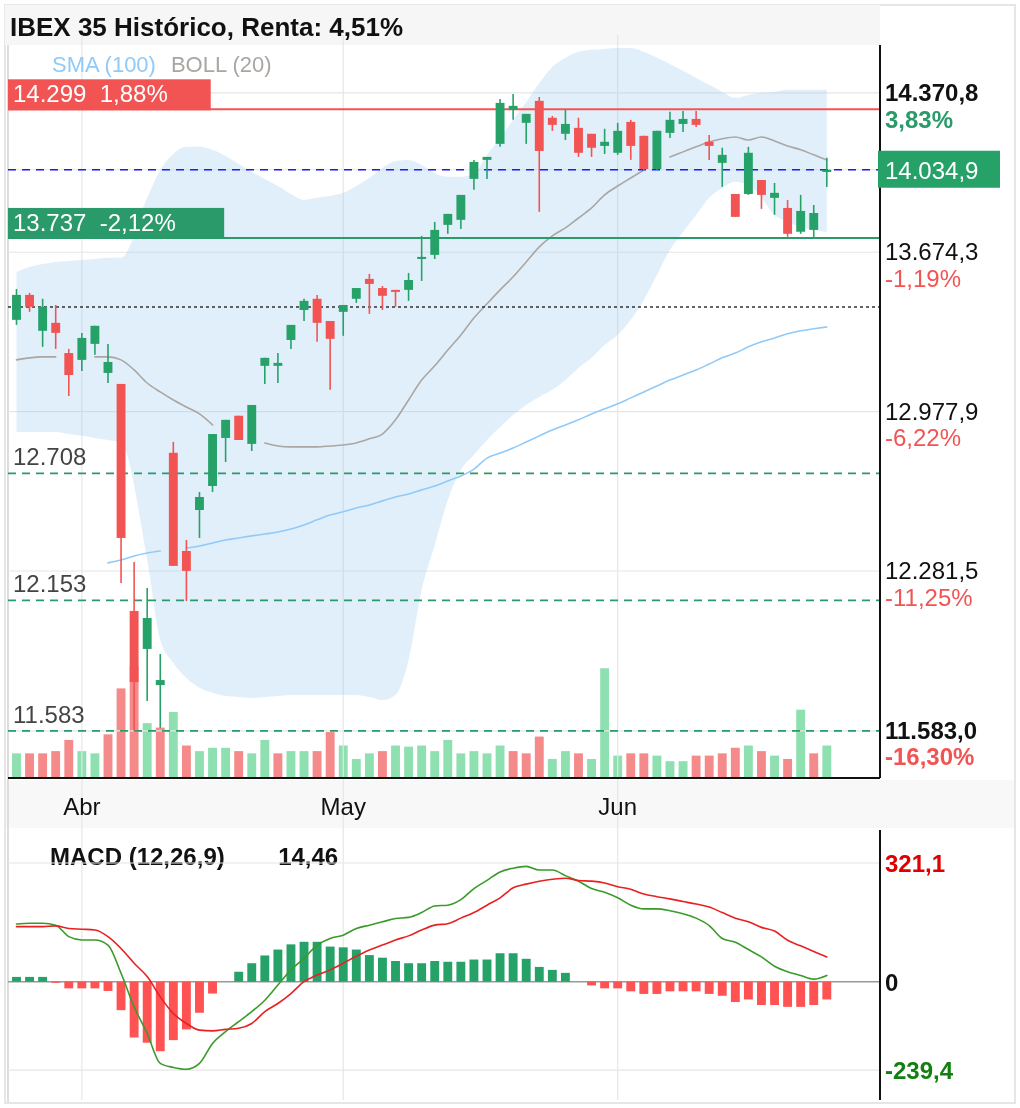 This screenshot has width=1020, height=1108. I want to click on y2-tick-label: -11,25%, so click(929, 597).